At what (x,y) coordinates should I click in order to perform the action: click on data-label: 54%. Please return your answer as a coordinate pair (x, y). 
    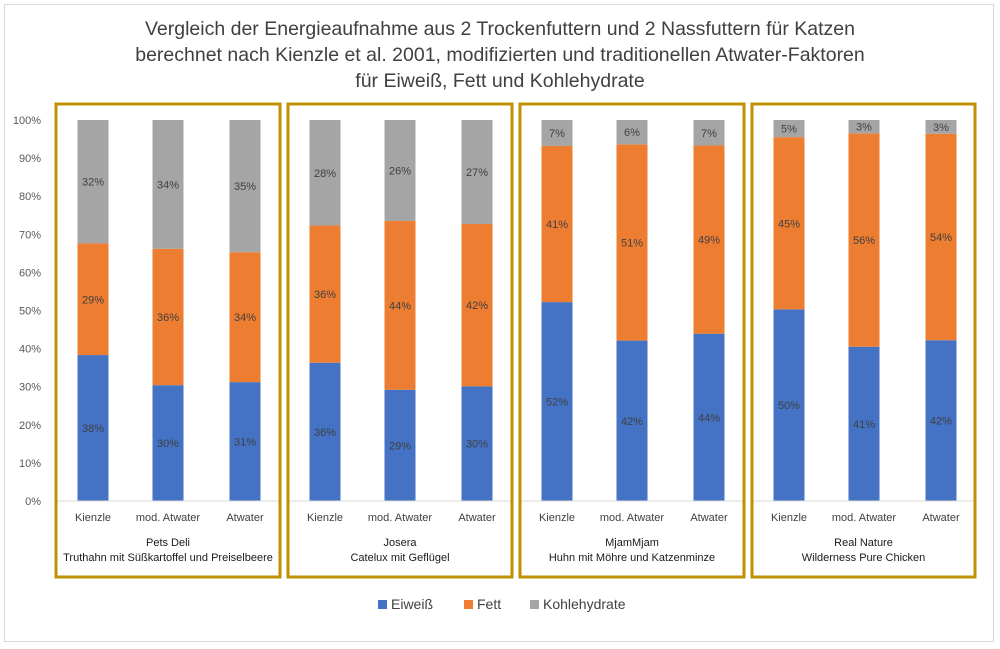
    Looking at the image, I should click on (941, 238).